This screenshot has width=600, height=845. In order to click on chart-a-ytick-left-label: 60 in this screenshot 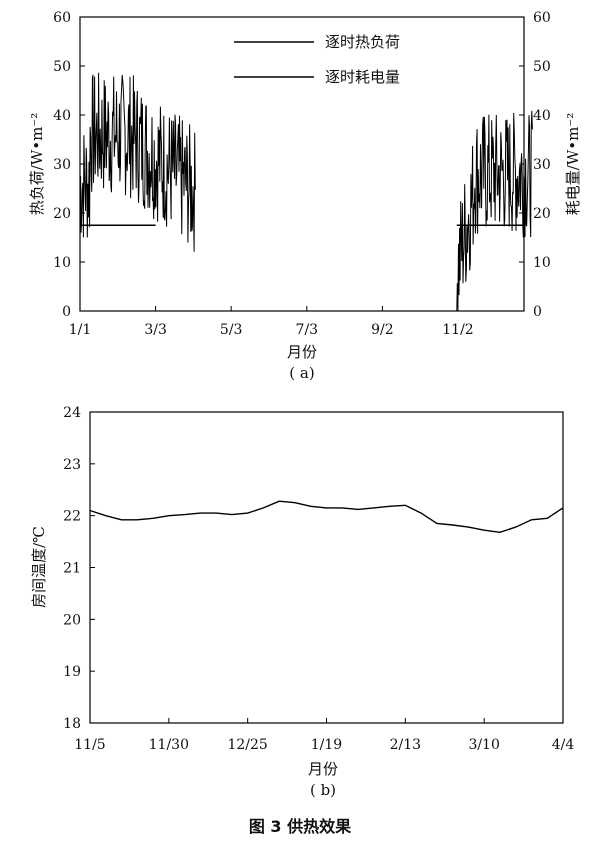, I will do `click(62, 18)`.